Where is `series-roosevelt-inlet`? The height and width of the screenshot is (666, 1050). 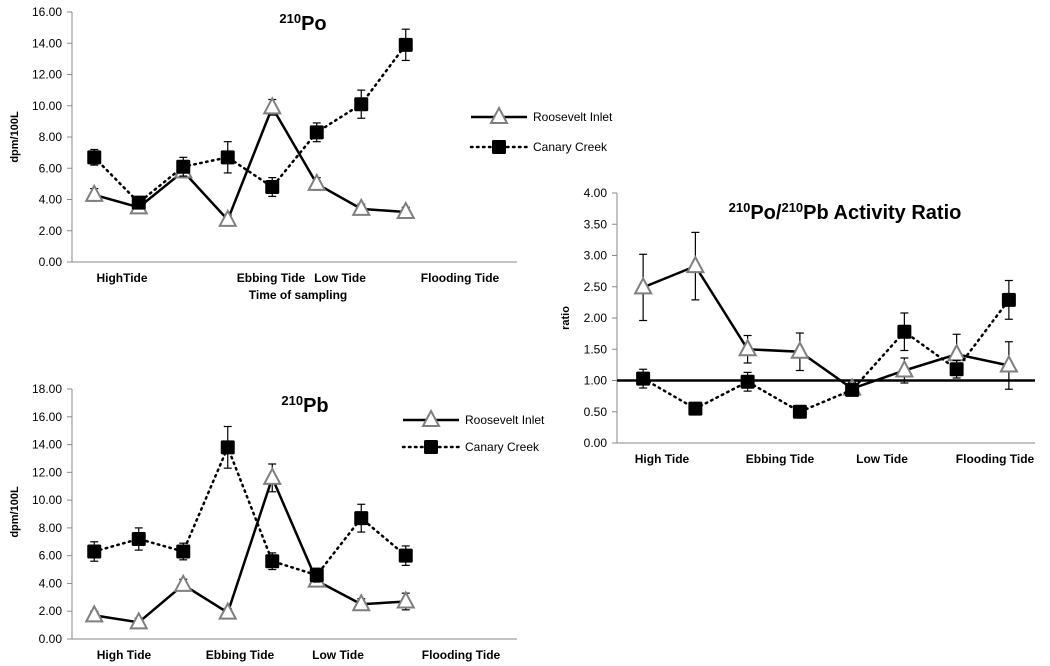
series-roosevelt-inlet is located at coordinates (250, 546).